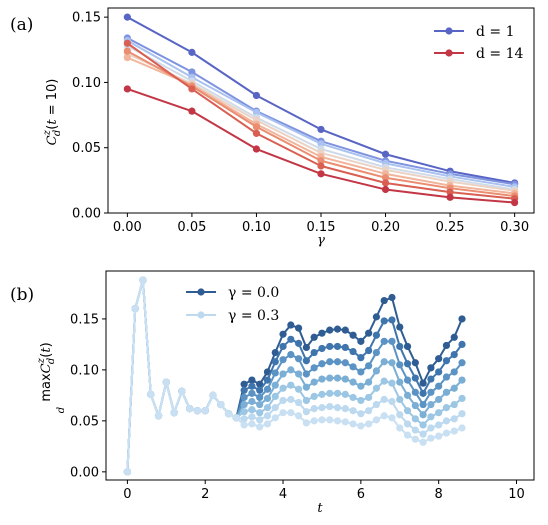  What do you see at coordinates (283, 494) in the screenshot?
I see `x-tick-label: 4` at bounding box center [283, 494].